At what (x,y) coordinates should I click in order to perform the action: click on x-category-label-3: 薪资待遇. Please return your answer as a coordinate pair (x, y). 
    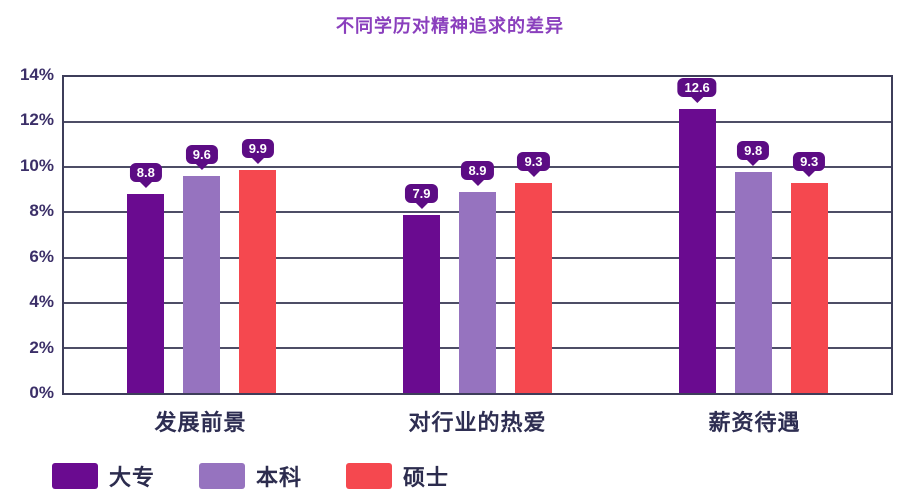
    Looking at the image, I should click on (754, 422).